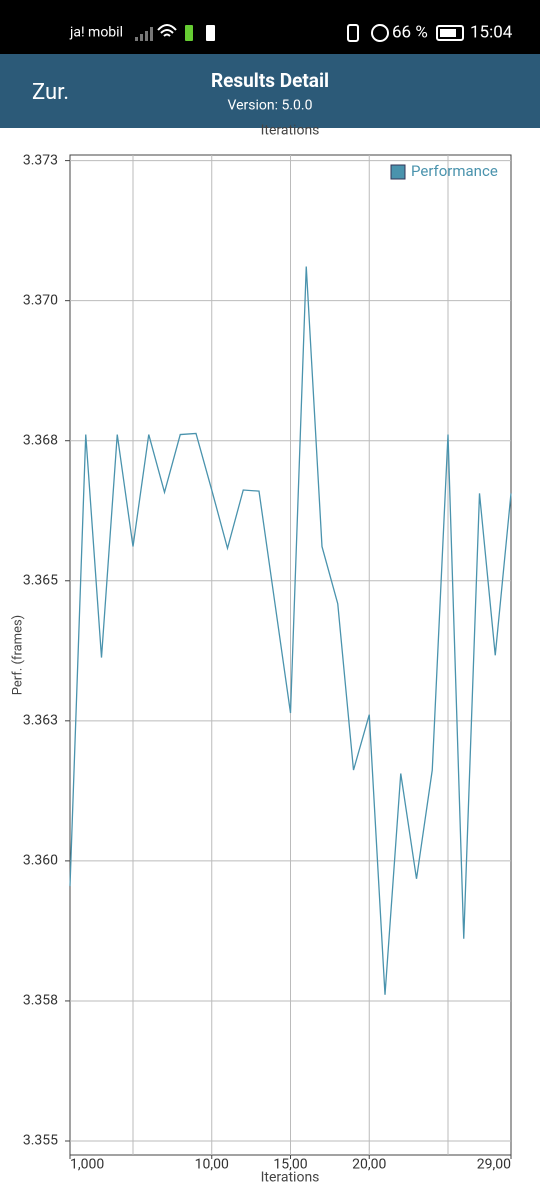 The image size is (540, 1200). Describe the element at coordinates (17, 655) in the screenshot. I see `y-axis-label: Perf. (frames)` at that location.